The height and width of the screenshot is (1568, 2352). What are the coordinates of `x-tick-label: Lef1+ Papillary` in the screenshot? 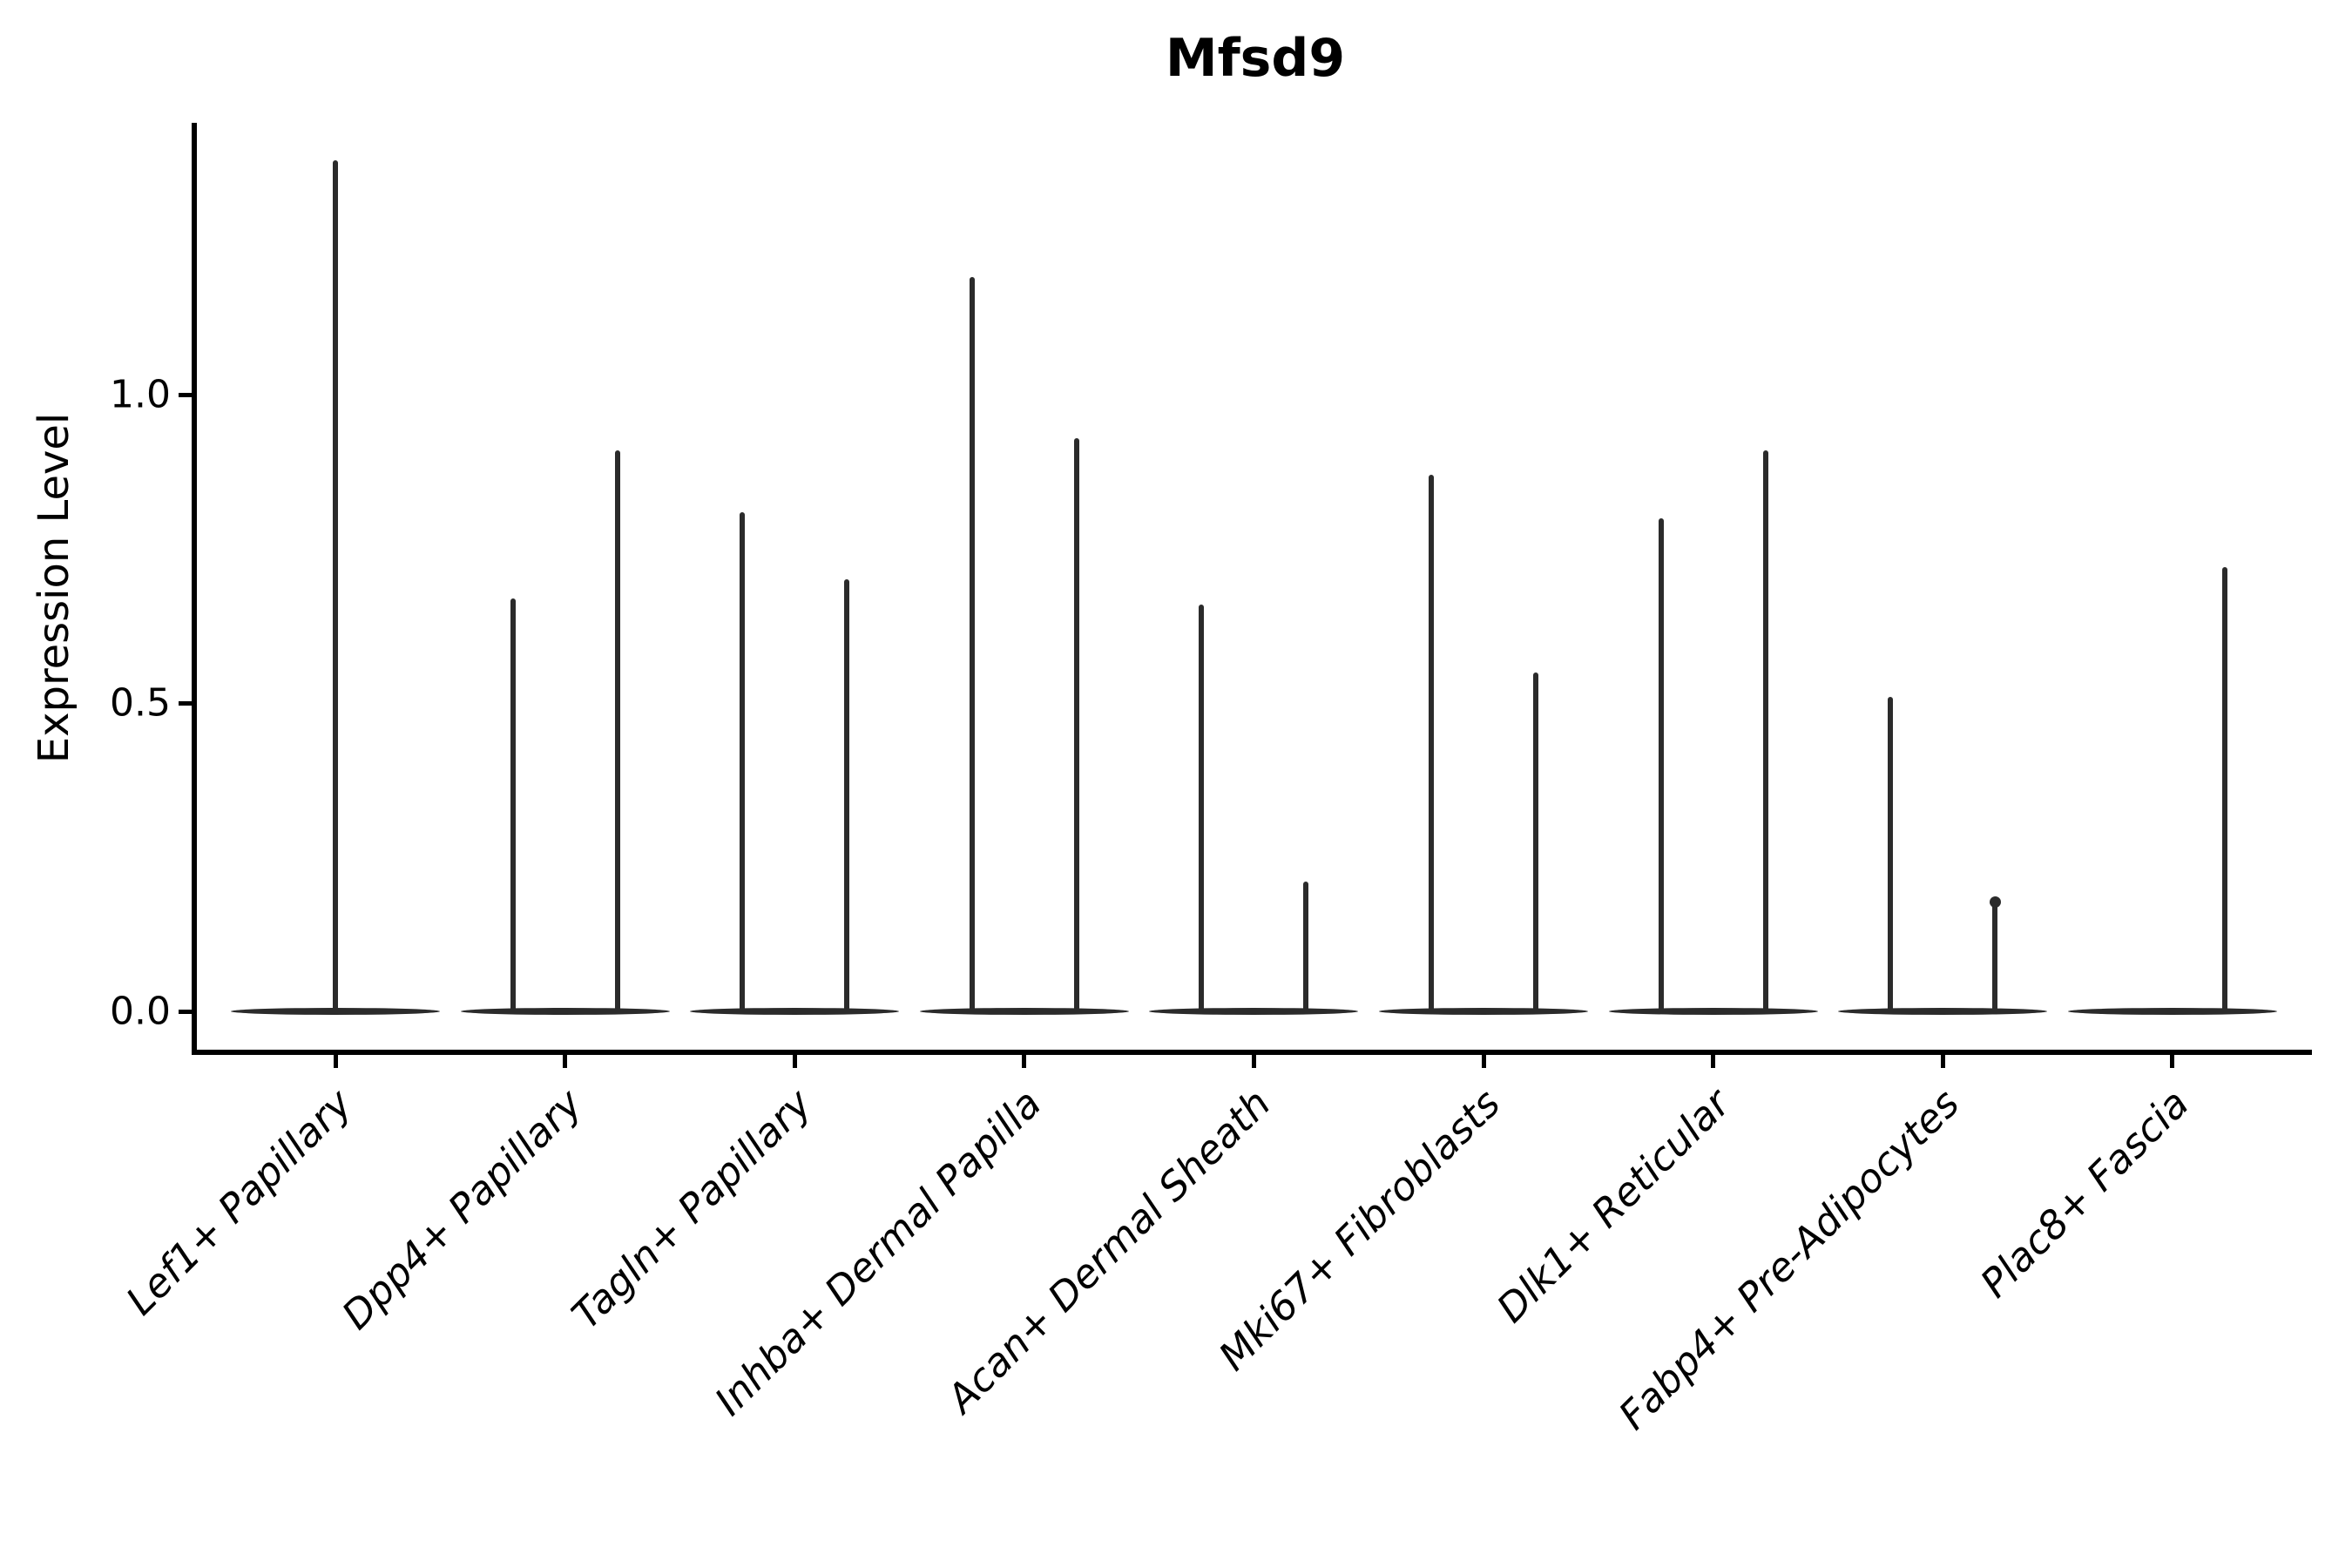 It's located at (240, 1202).